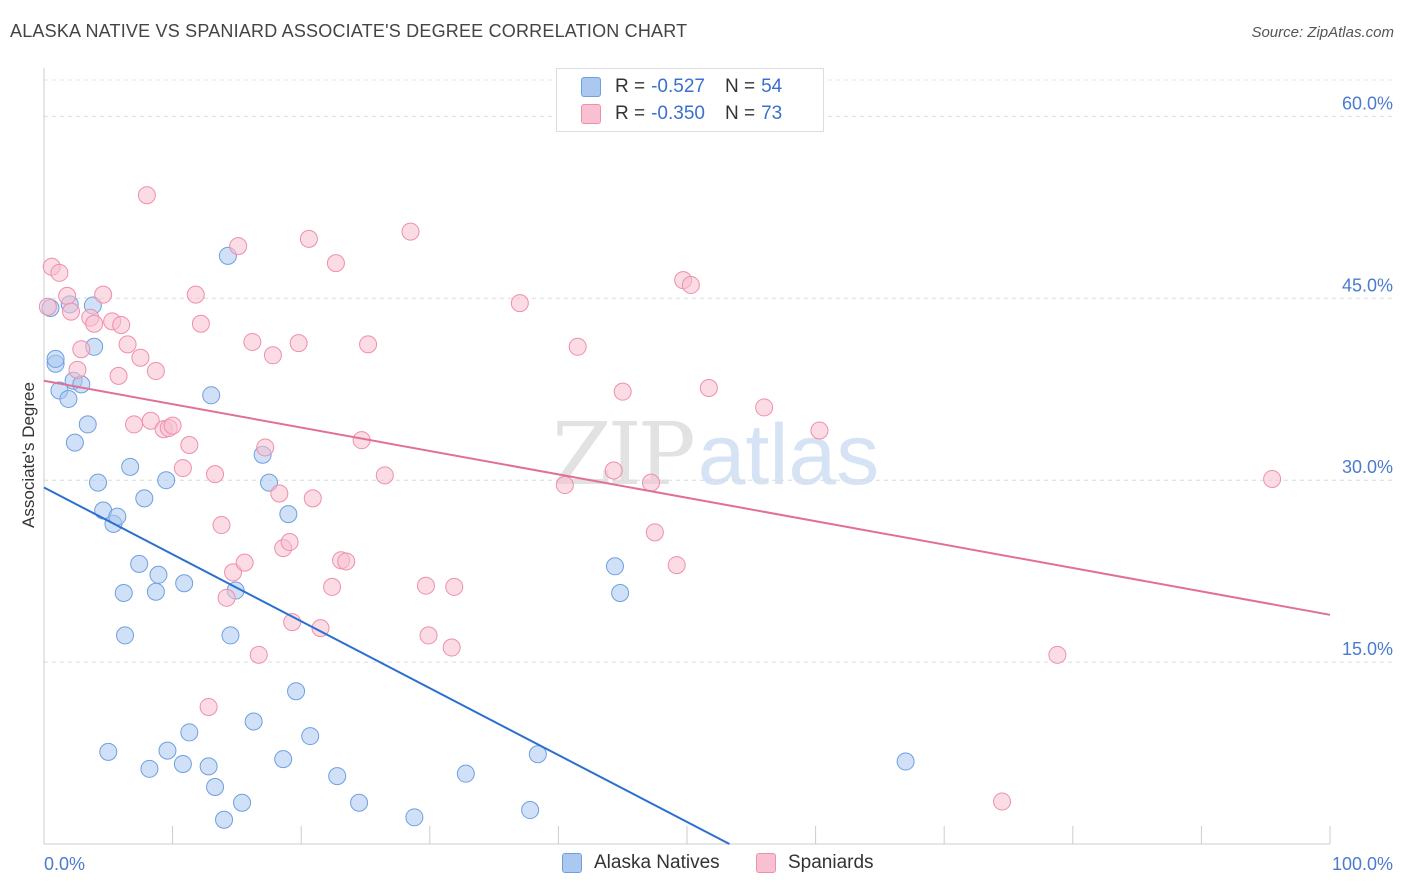 The width and height of the screenshot is (1406, 892). Describe the element at coordinates (772, 86) in the screenshot. I see `legend-n-value: 54` at that location.